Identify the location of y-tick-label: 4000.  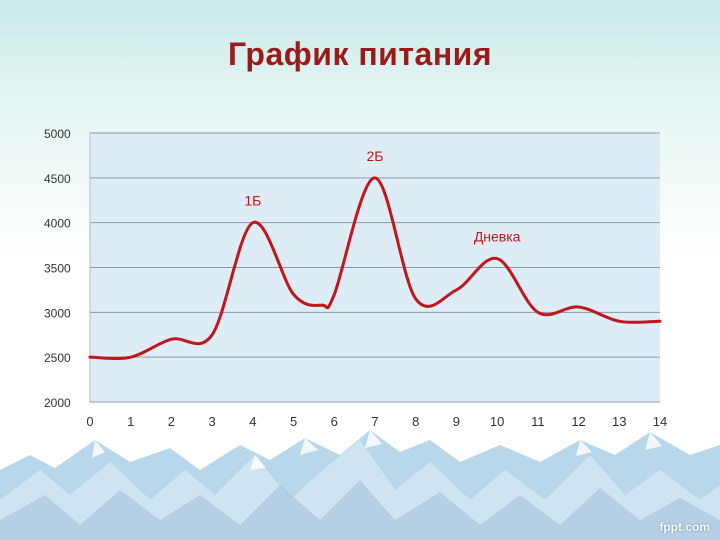
(57, 224).